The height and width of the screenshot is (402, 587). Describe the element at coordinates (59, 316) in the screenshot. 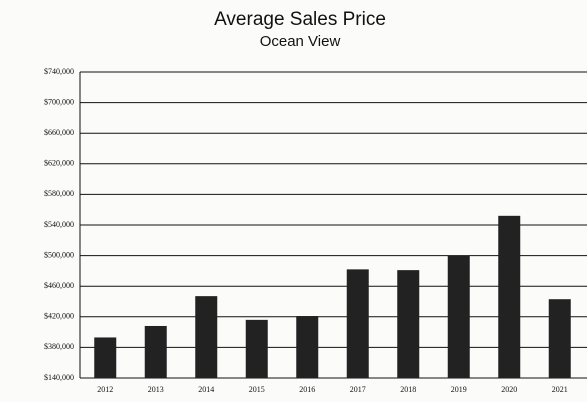

I see `y-tick-label: $420,000` at that location.